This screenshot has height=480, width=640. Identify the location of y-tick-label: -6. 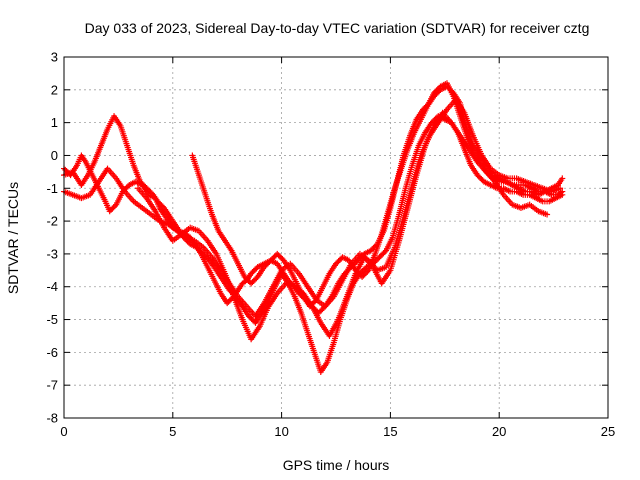
(52, 352).